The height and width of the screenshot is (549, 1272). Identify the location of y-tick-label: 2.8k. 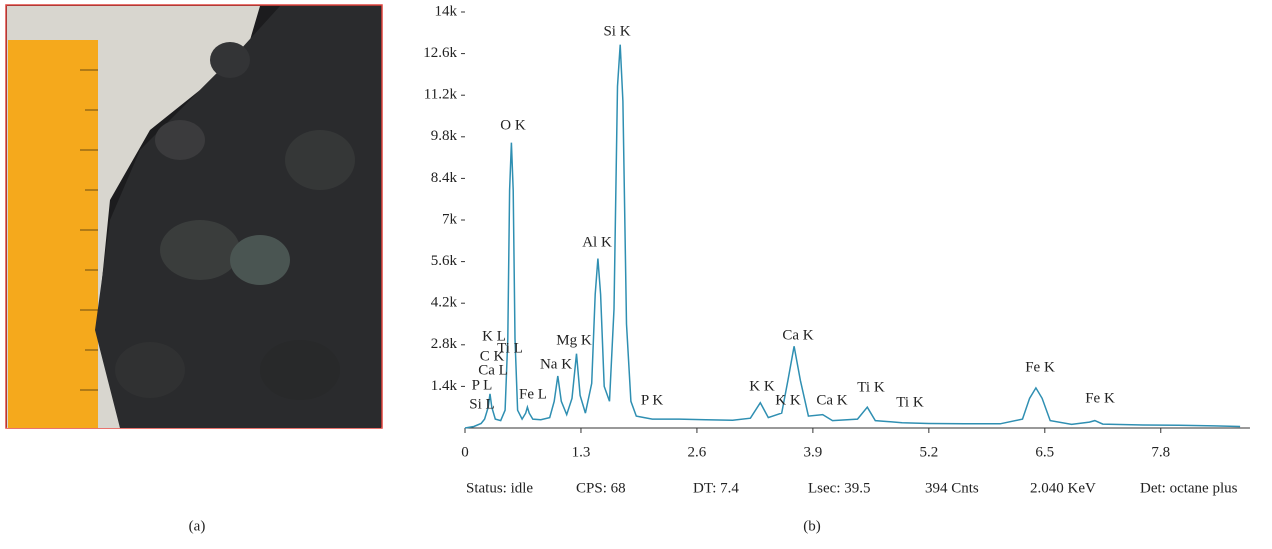
(444, 344).